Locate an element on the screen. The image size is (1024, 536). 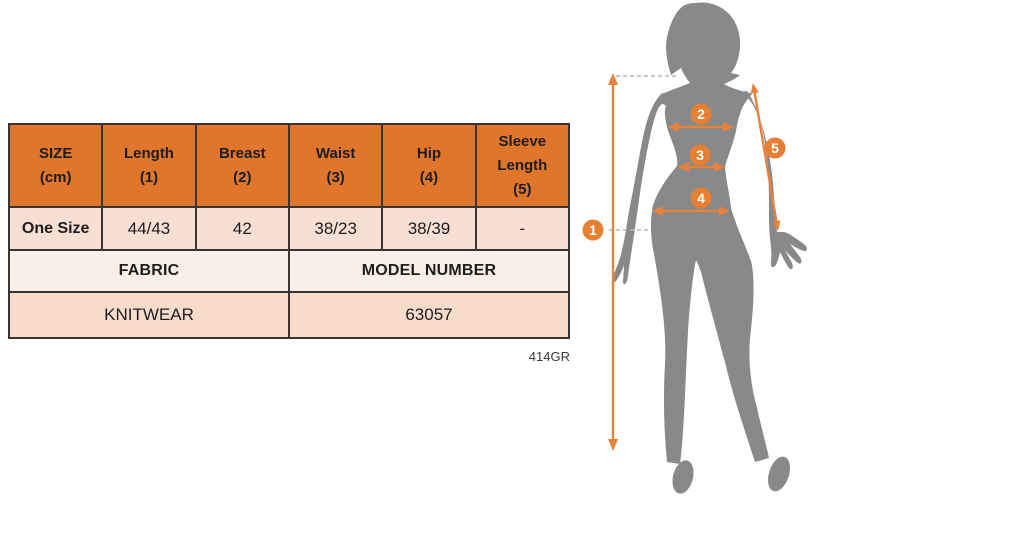
model-number-value-cell: 63057 is located at coordinates (429, 315).